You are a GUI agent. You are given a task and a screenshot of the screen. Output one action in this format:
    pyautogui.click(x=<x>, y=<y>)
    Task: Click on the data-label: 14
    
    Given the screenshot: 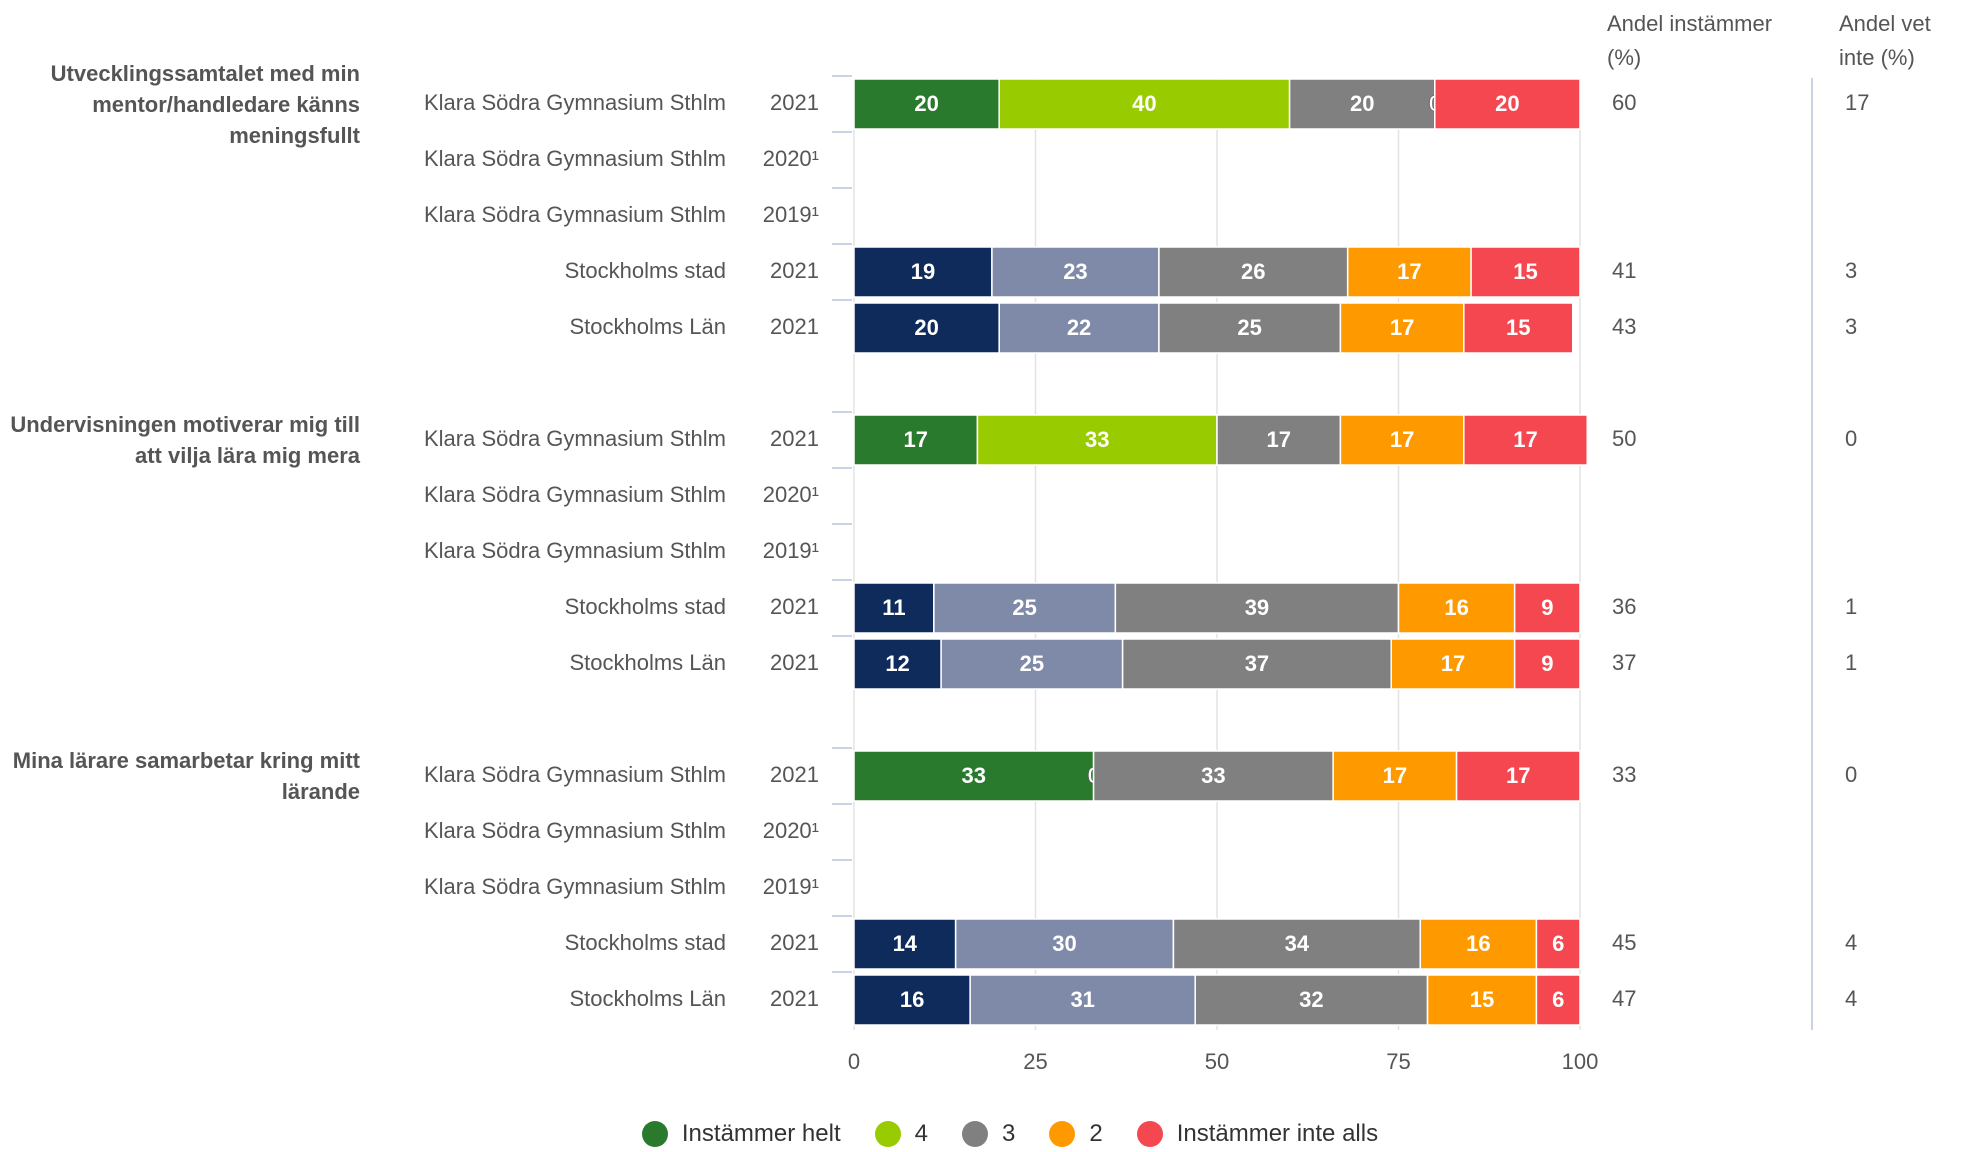 What is the action you would take?
    pyautogui.click(x=905, y=943)
    